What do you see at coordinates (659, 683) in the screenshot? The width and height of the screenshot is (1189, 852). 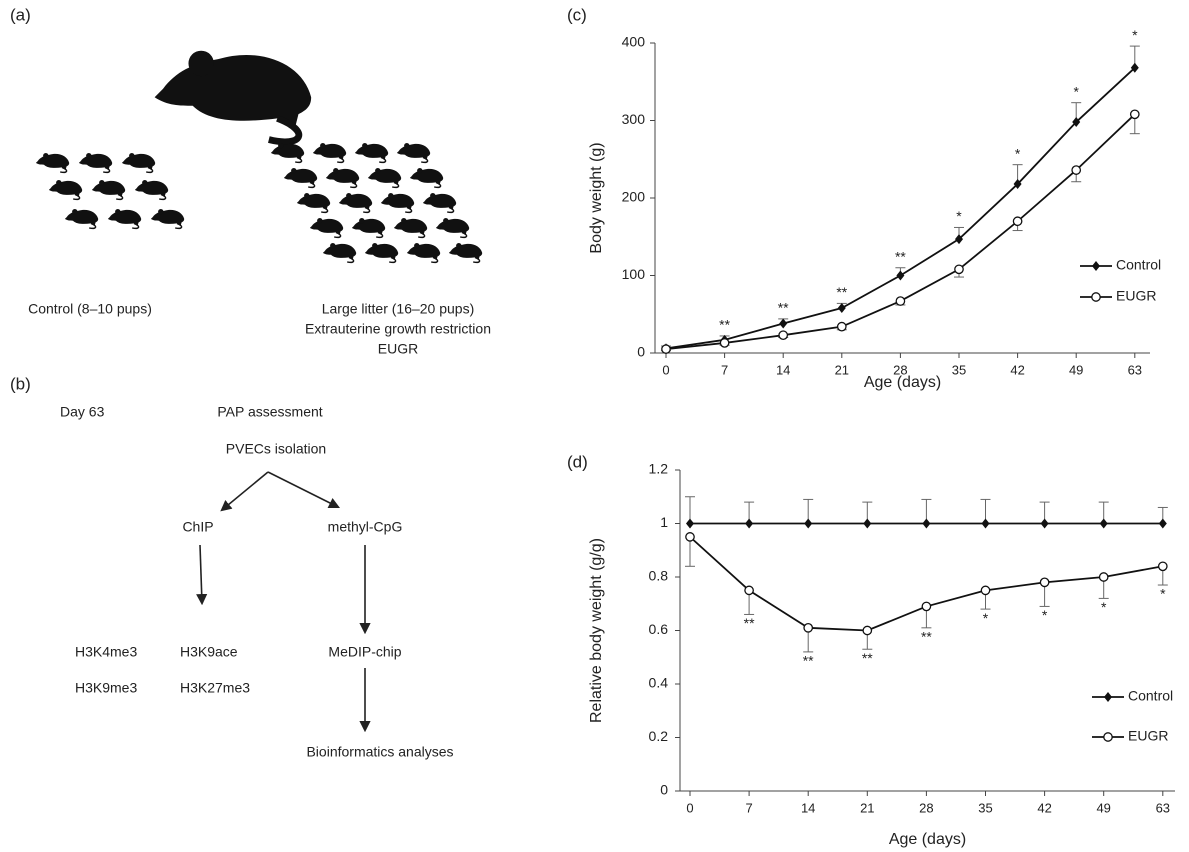 I see `y-tick-label: 0.4` at bounding box center [659, 683].